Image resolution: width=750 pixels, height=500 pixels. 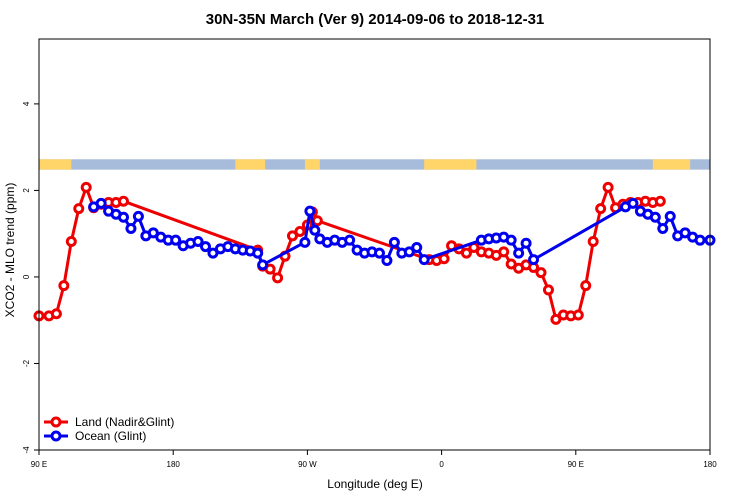 What do you see at coordinates (441, 464) in the screenshot?
I see `x-tick-label-3: 0` at bounding box center [441, 464].